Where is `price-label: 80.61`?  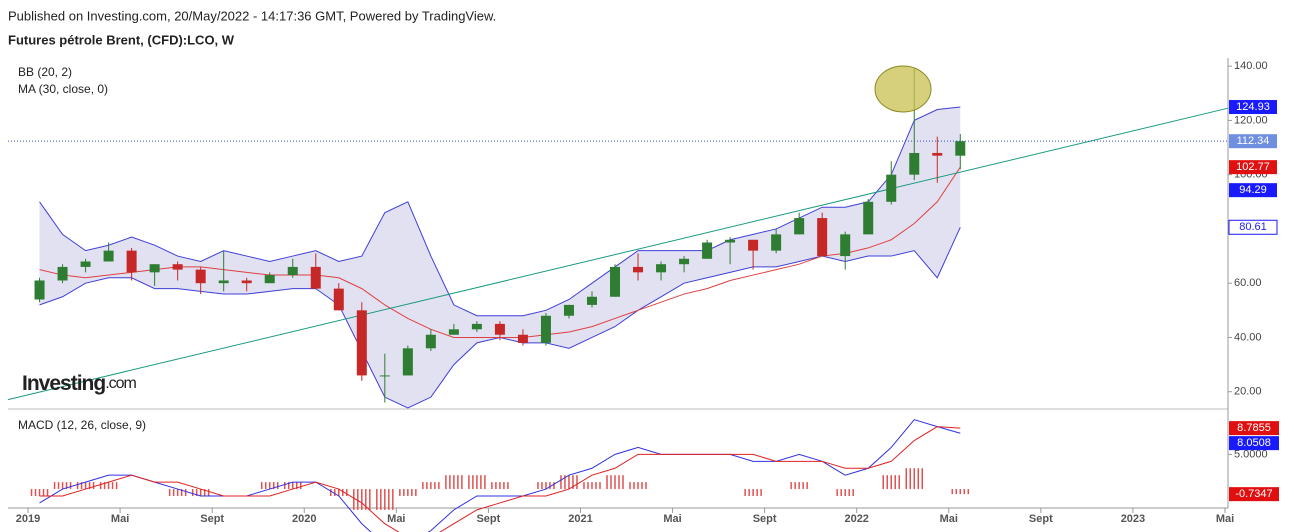
price-label: 80.61 is located at coordinates (1253, 227).